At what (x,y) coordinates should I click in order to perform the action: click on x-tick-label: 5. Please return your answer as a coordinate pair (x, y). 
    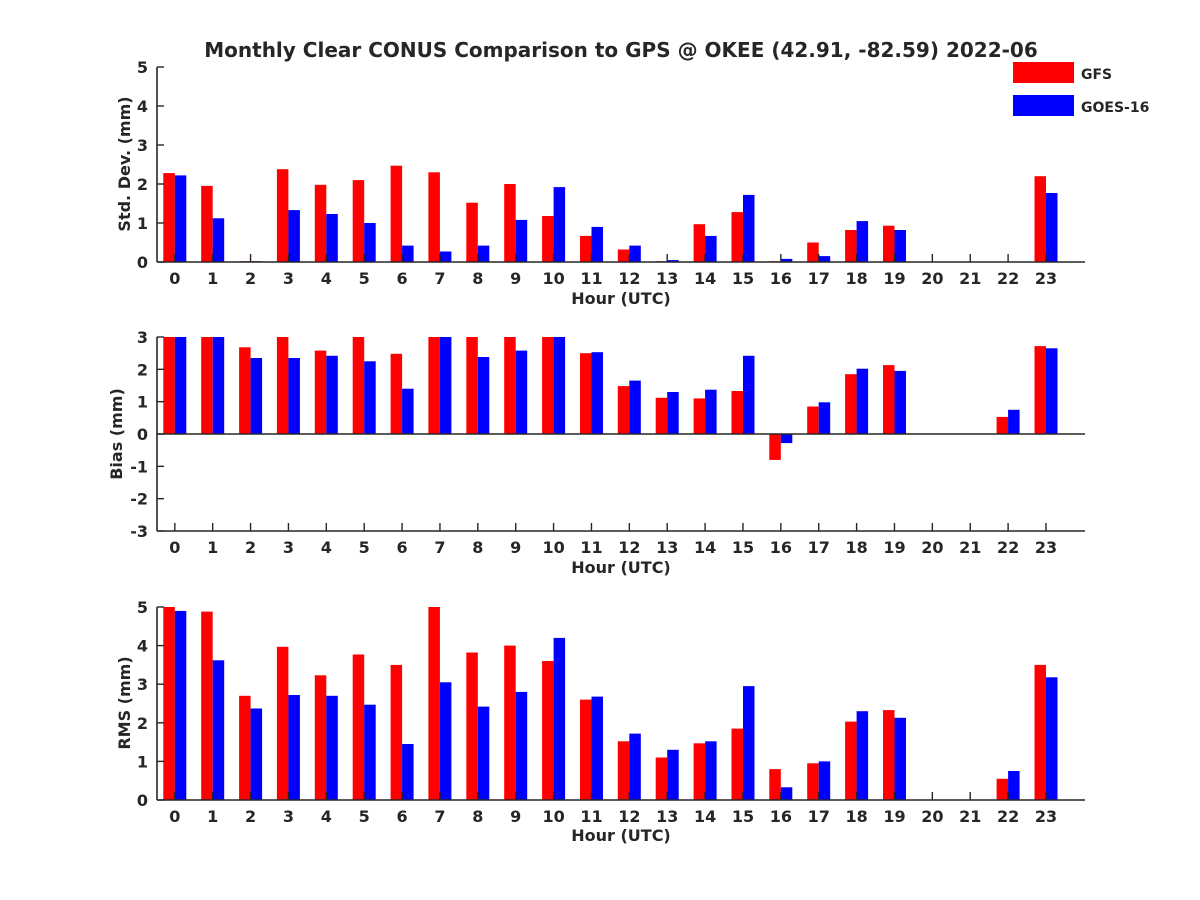
    Looking at the image, I should click on (364, 278).